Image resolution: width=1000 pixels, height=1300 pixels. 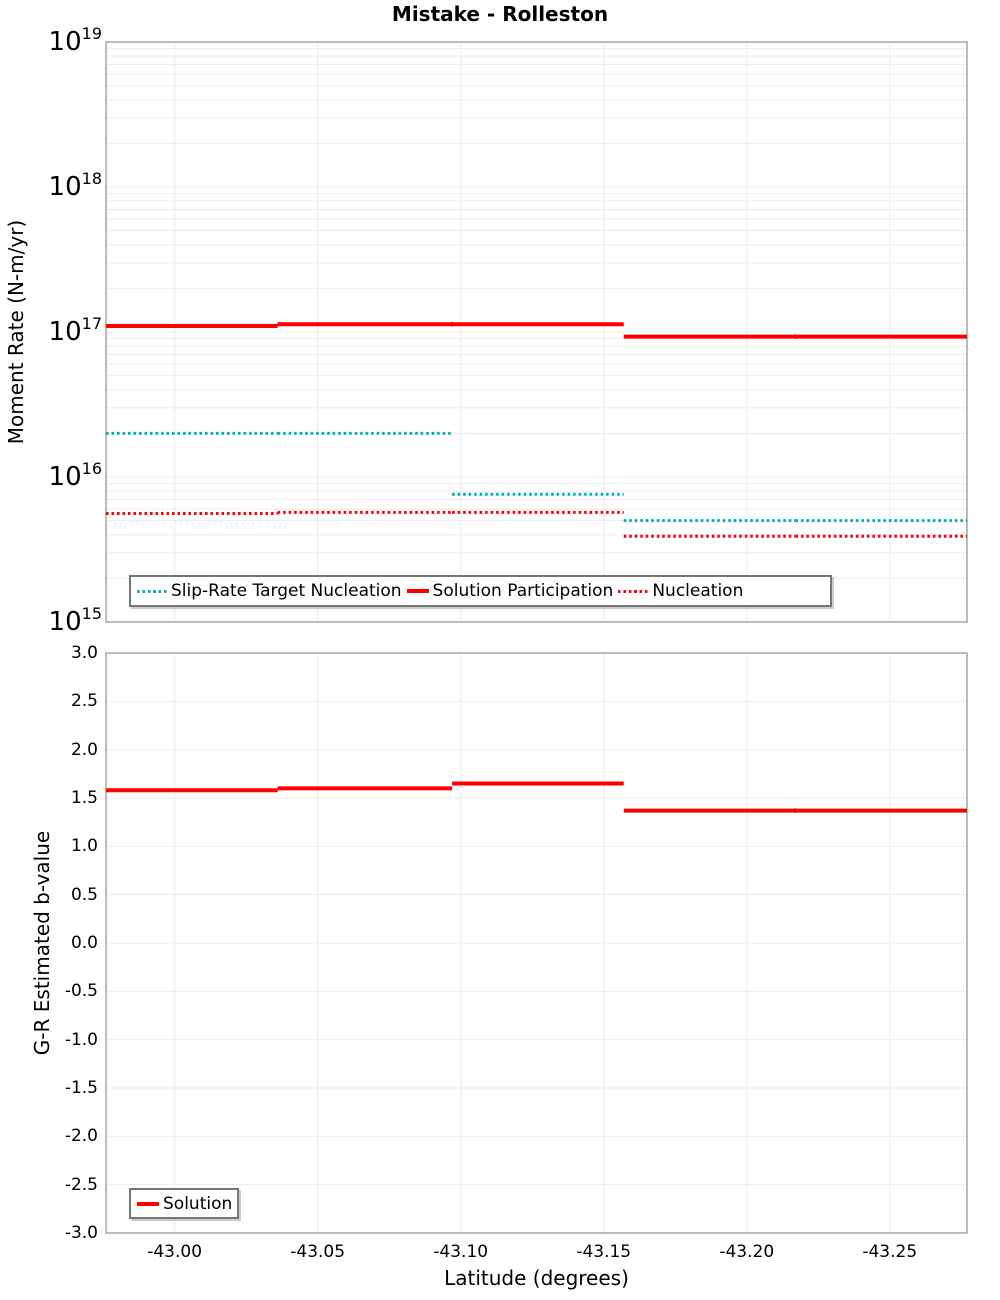 What do you see at coordinates (75, 186) in the screenshot?
I see `moment-rate-y-tick-label: 1018` at bounding box center [75, 186].